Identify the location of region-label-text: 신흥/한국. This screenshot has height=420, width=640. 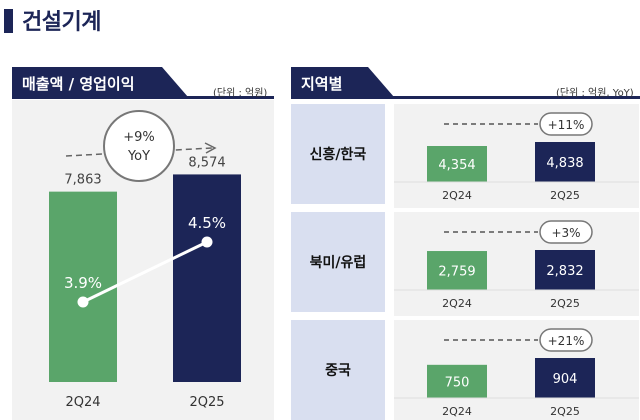
(338, 155).